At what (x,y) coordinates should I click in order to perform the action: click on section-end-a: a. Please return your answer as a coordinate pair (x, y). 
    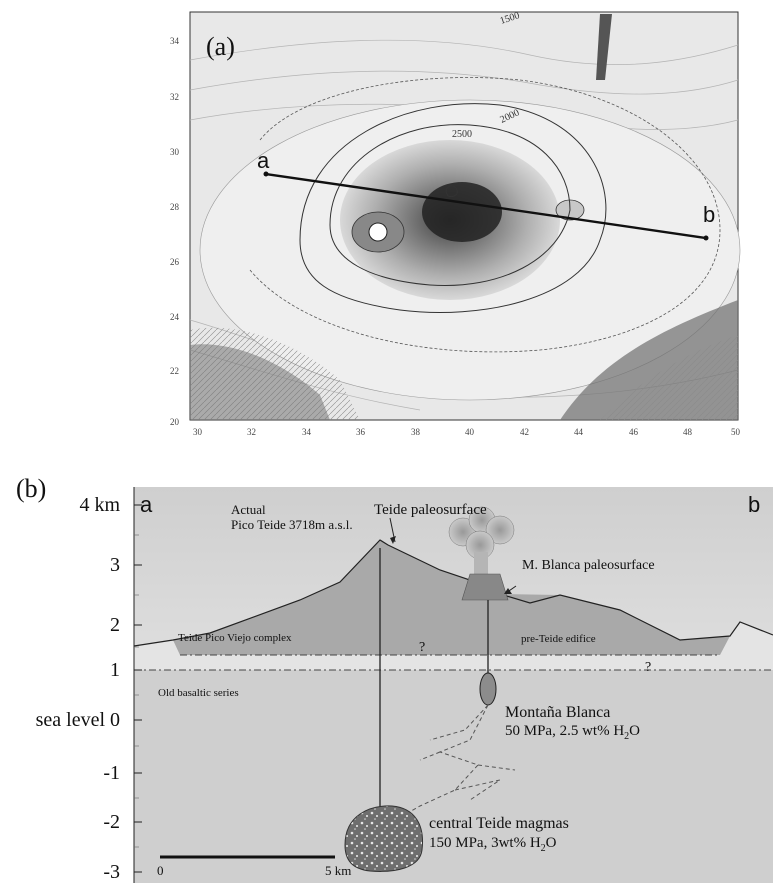
    Looking at the image, I should click on (146, 504).